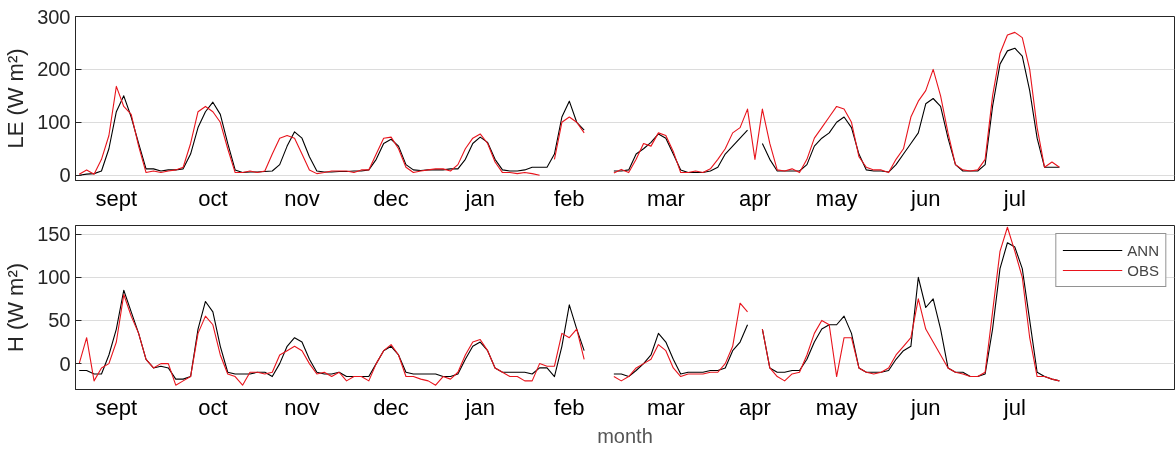 This screenshot has width=1176, height=451. What do you see at coordinates (54, 16) in the screenshot?
I see `y-tick-label: 300` at bounding box center [54, 16].